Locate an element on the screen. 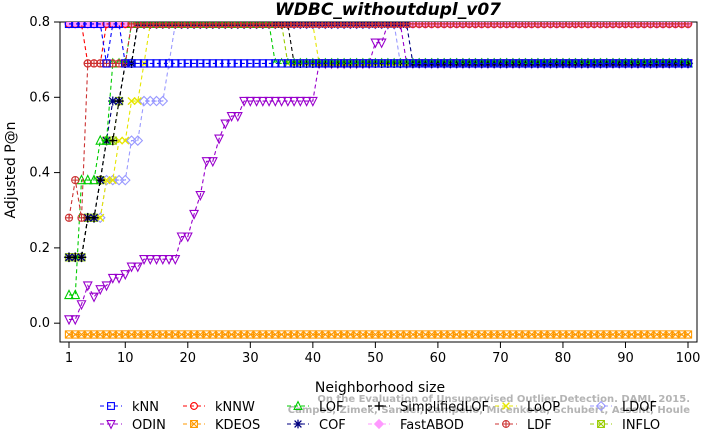  legend-item-fastabod: FastABOD is located at coordinates (416, 425).